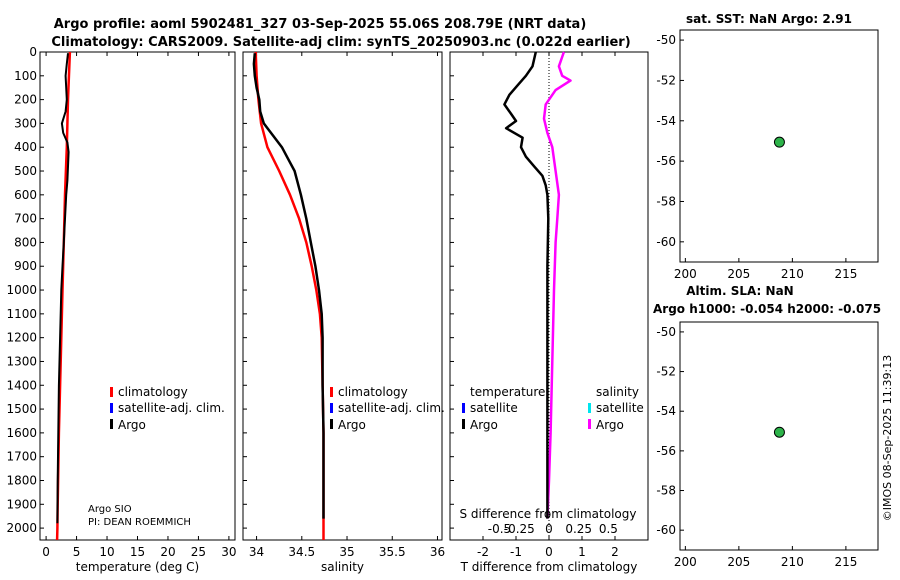 The image size is (900, 580). Describe the element at coordinates (845, 274) in the screenshot. I see `sst_map-xtick-label: 215` at that location.